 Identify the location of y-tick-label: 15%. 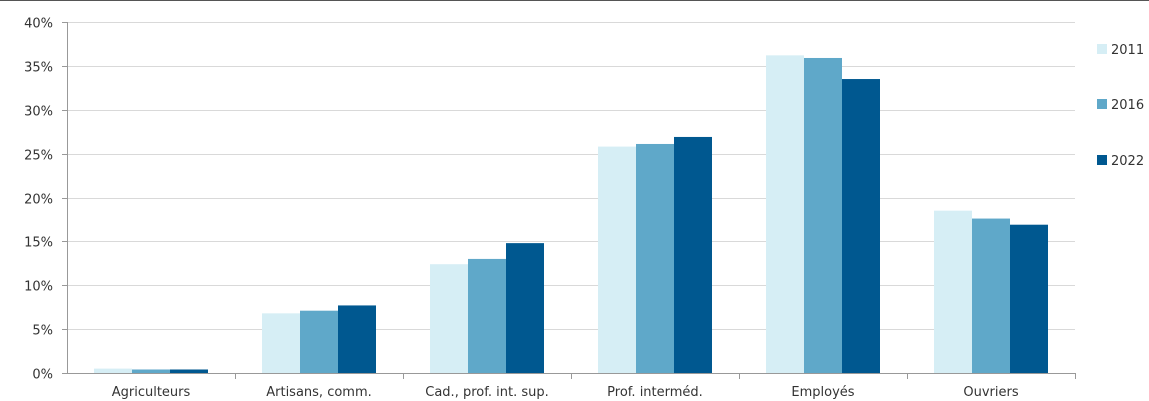
(38, 243).